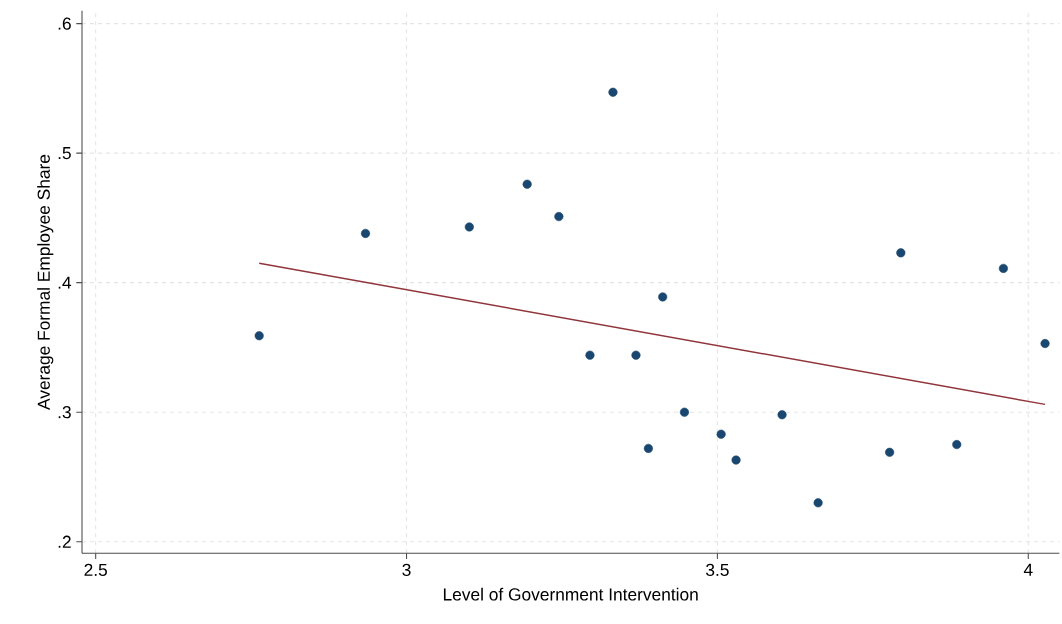 This screenshot has width=1062, height=624. Describe the element at coordinates (45, 282) in the screenshot. I see `y-axis-title: Average Formal Employee Share` at that location.